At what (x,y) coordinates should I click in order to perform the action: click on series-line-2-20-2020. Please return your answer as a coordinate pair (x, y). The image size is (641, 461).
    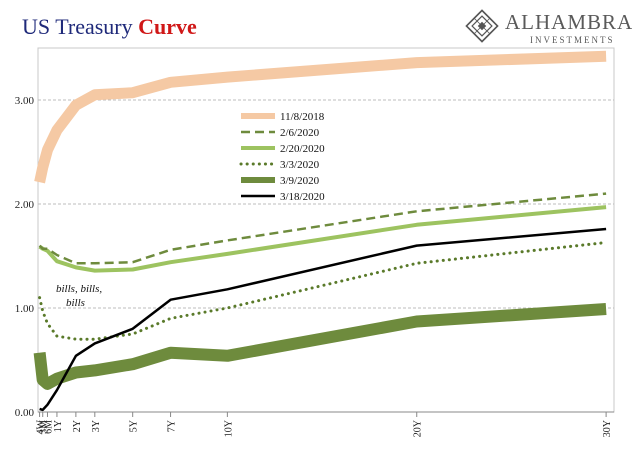
    Looking at the image, I should click on (322, 239).